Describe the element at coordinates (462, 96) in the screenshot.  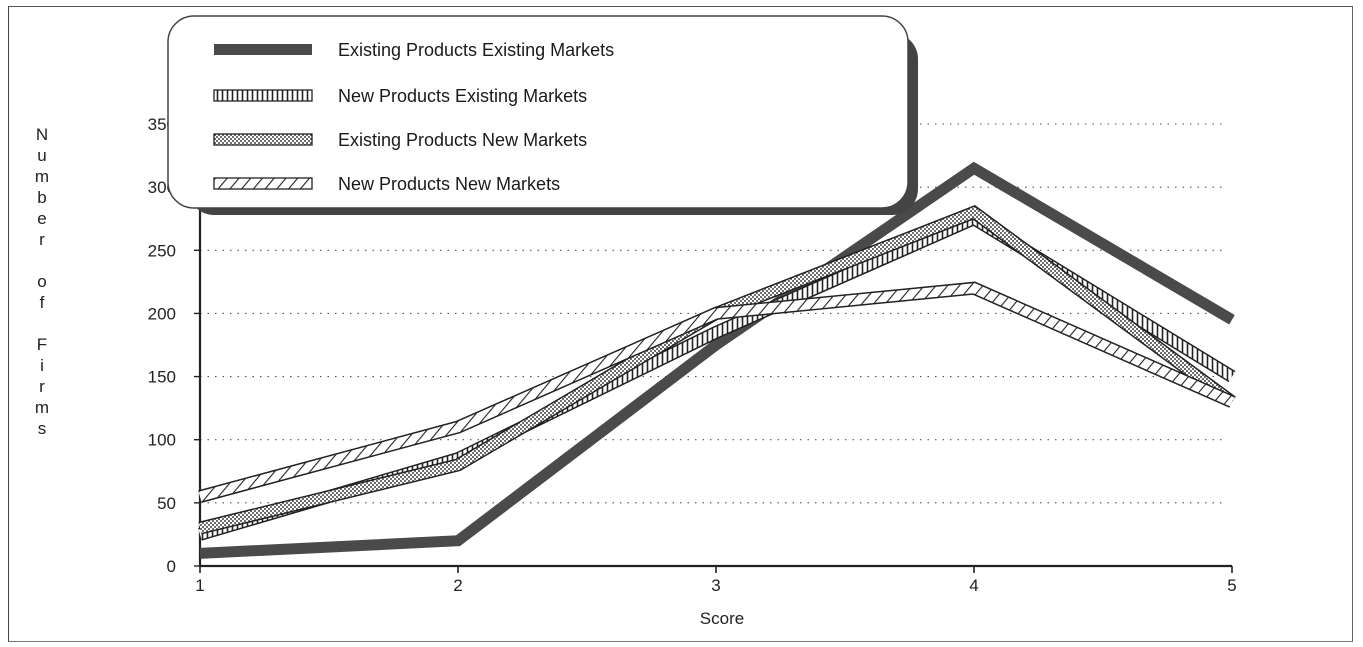
I see `legend-label: New Products Existing Markets` at that location.